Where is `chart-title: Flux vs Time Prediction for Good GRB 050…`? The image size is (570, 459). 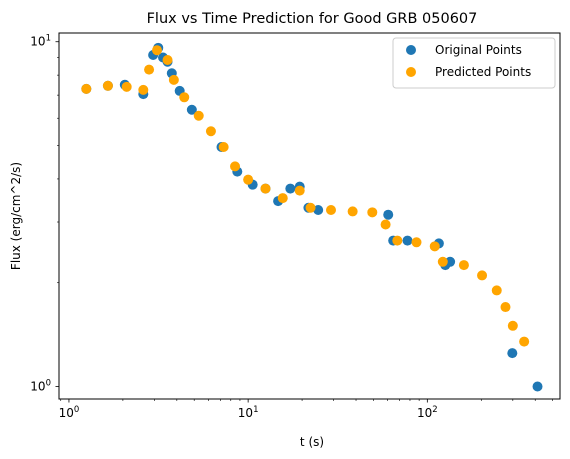 chart-title: Flux vs Time Prediction for Good GRB 050… is located at coordinates (312, 19).